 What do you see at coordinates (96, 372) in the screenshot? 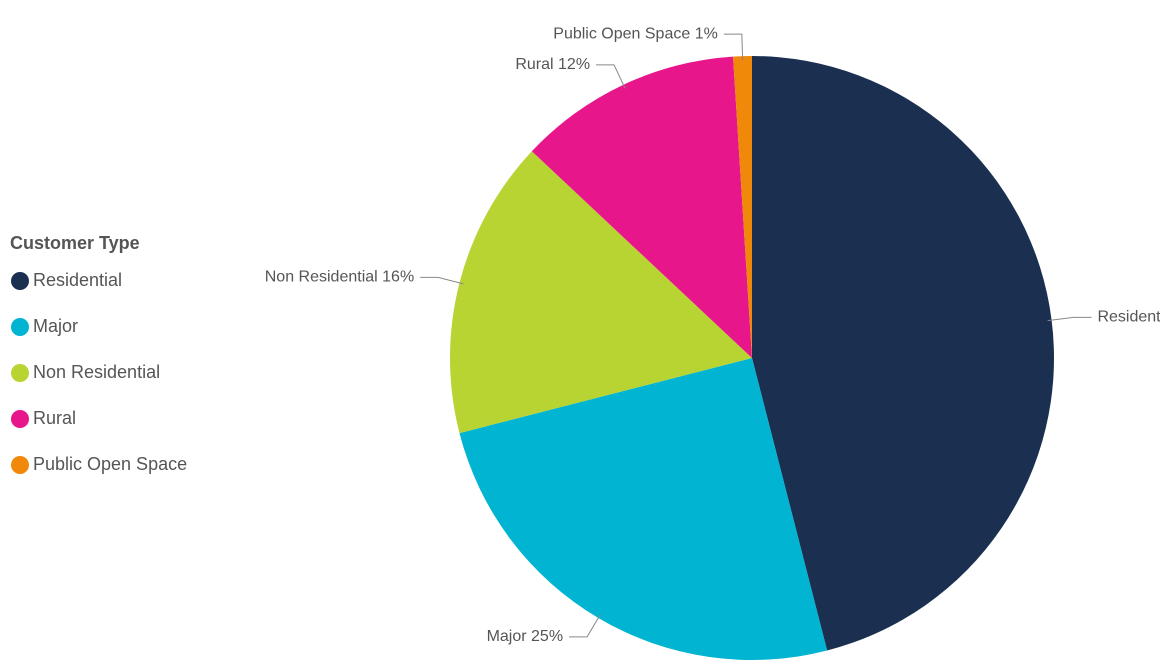
I see `legend-label: Non Residential` at bounding box center [96, 372].